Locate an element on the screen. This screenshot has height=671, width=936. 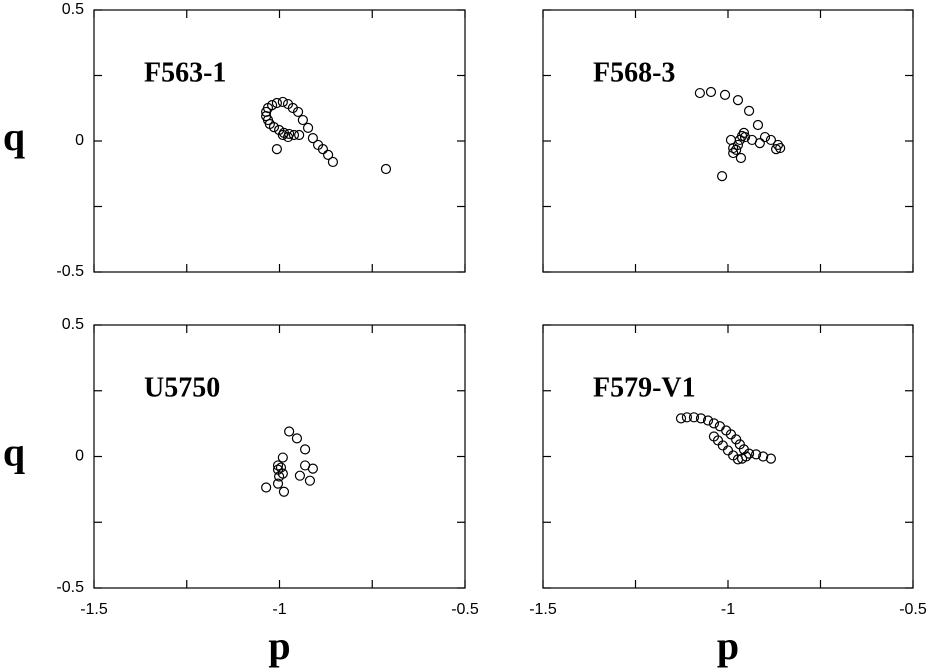
panel-title: F563-1 is located at coordinates (185, 72).